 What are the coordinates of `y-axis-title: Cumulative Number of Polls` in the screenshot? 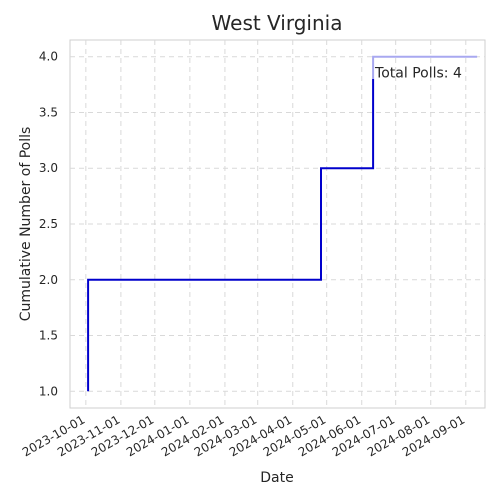 It's located at (26, 224).